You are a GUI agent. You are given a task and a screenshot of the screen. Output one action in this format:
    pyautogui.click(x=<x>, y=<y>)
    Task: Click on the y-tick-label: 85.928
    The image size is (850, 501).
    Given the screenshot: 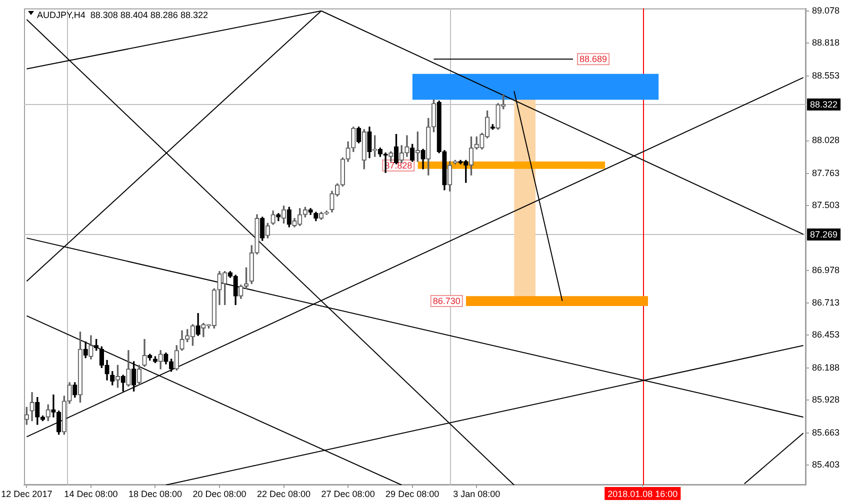 What is the action you would take?
    pyautogui.click(x=826, y=399)
    